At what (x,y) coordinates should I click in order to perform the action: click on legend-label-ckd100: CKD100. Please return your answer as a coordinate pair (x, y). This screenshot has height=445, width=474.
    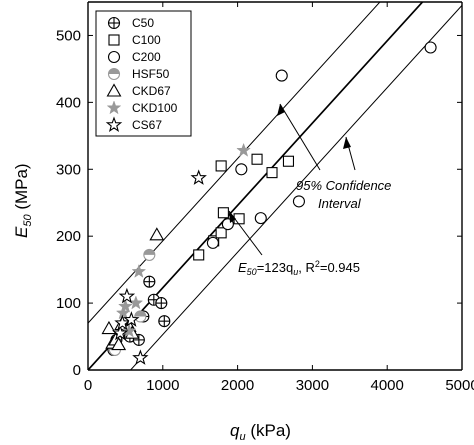
    Looking at the image, I should click on (155, 108).